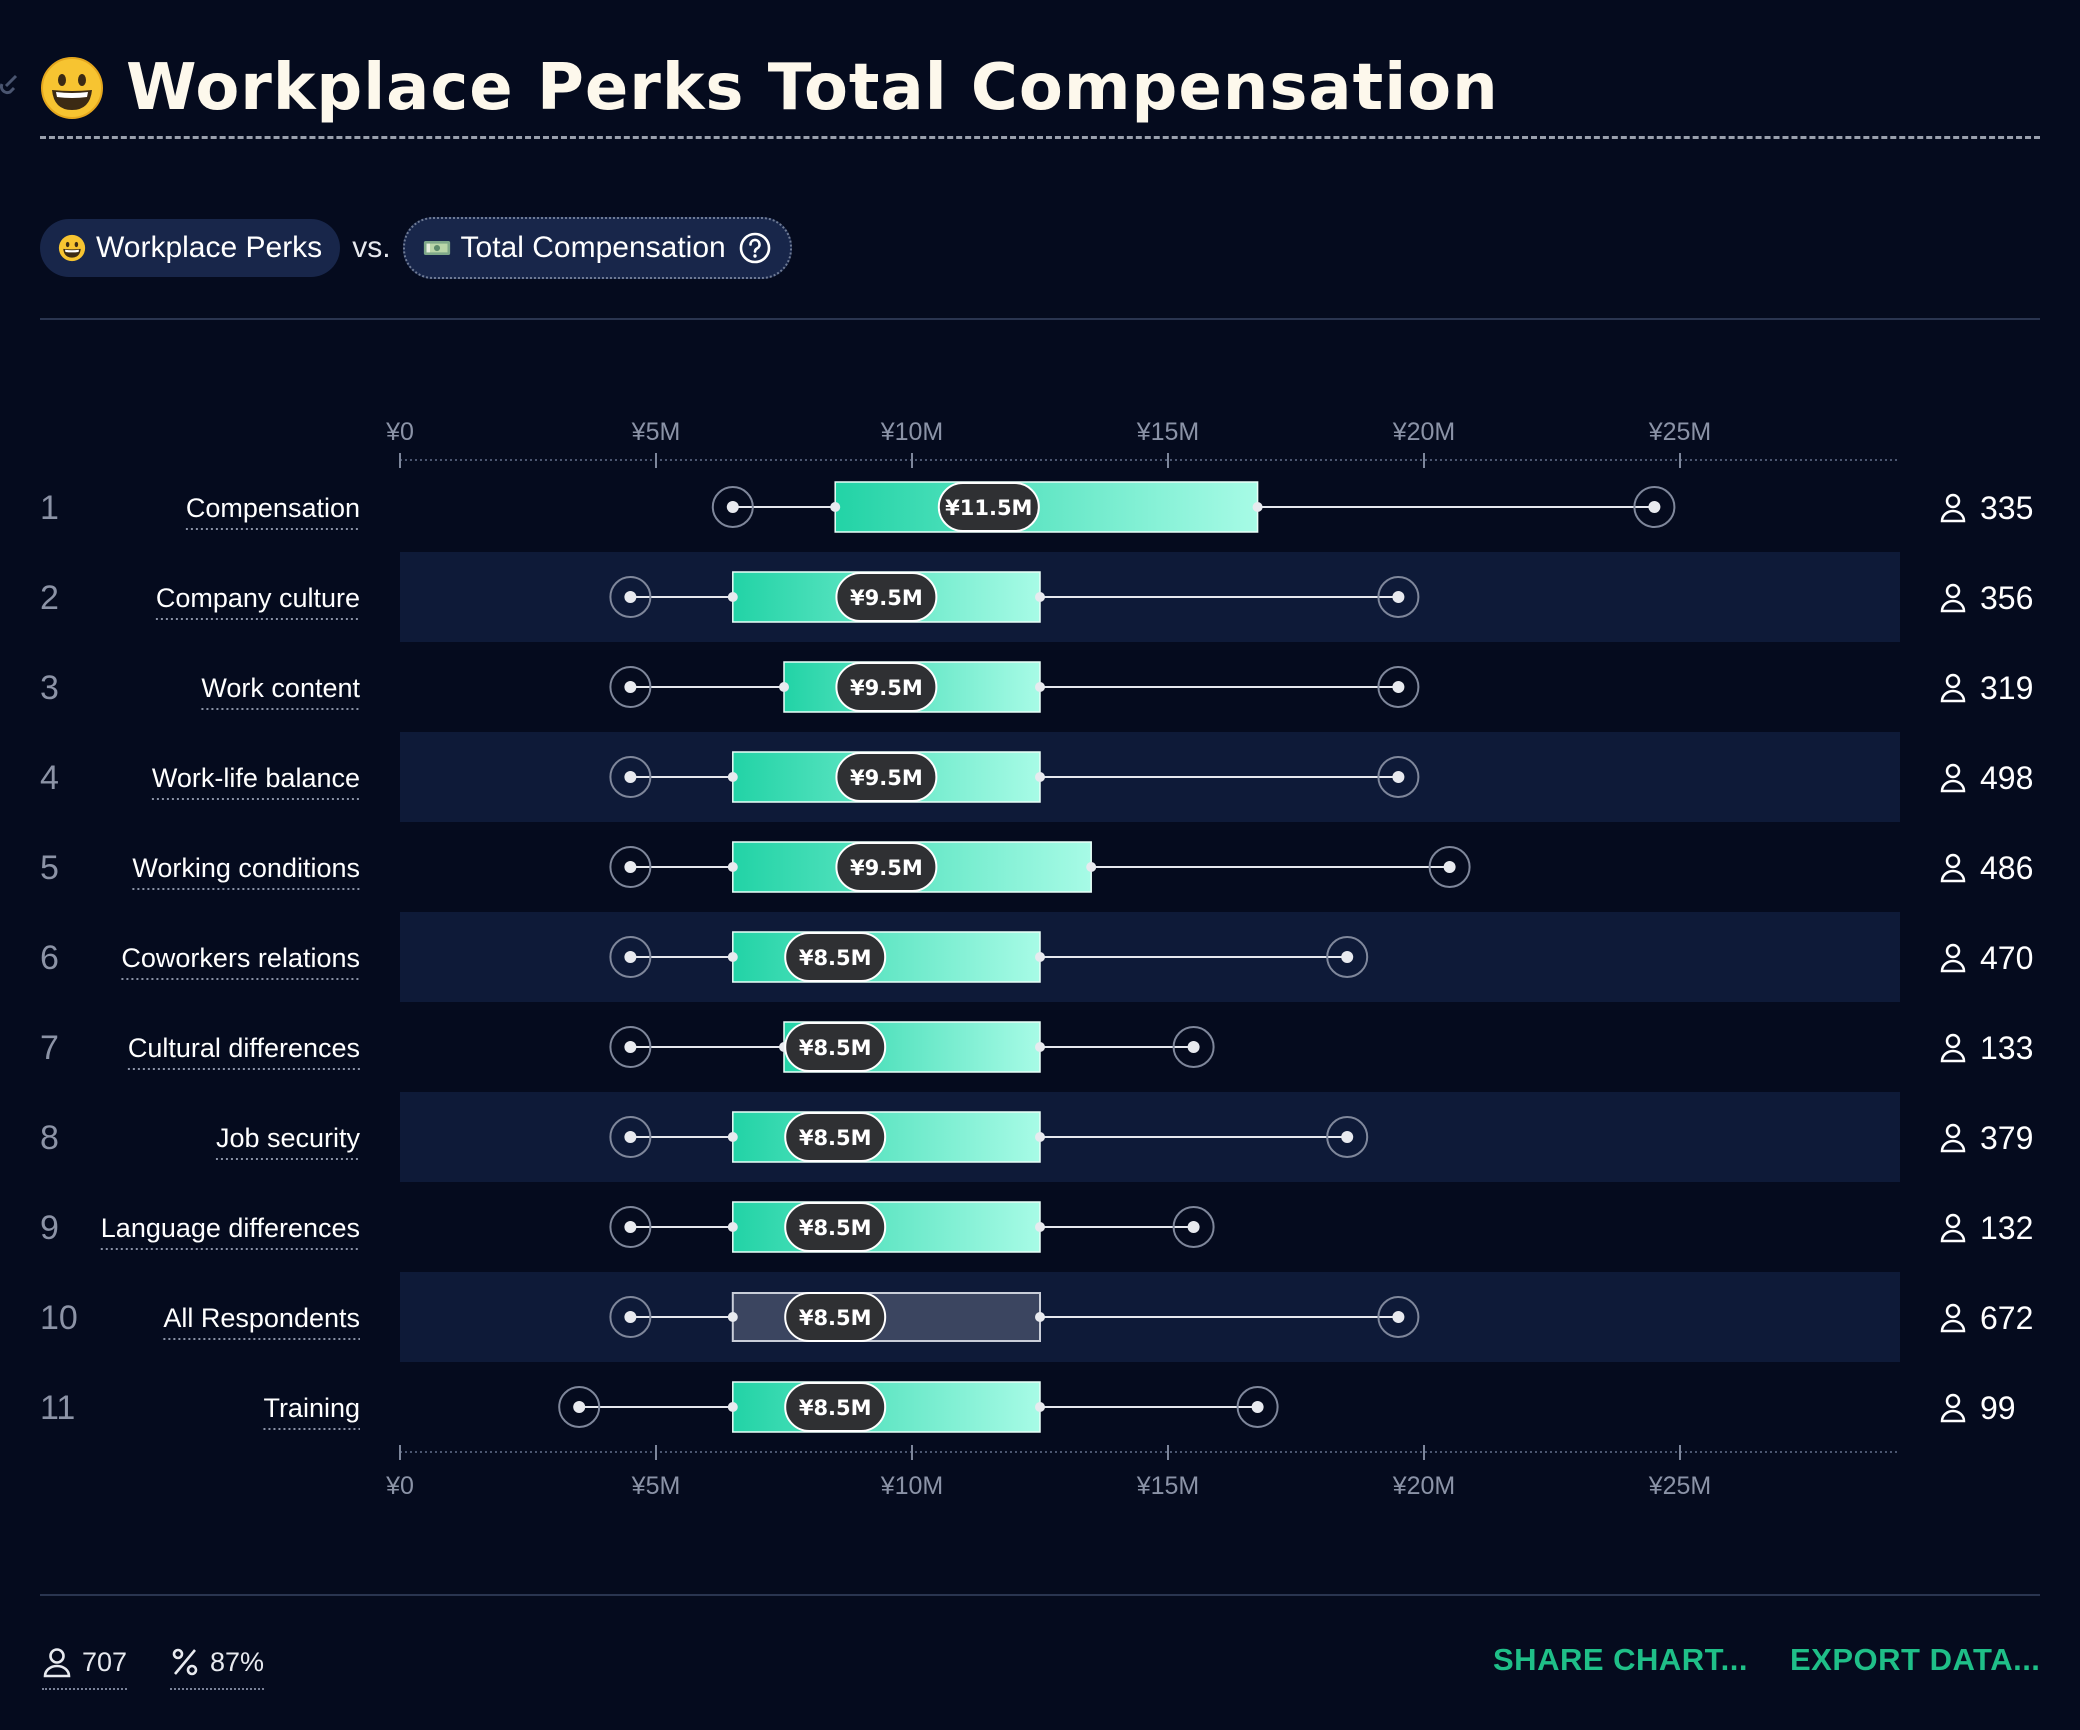 This screenshot has width=2080, height=1730. I want to click on row-label: Job security, so click(288, 1138).